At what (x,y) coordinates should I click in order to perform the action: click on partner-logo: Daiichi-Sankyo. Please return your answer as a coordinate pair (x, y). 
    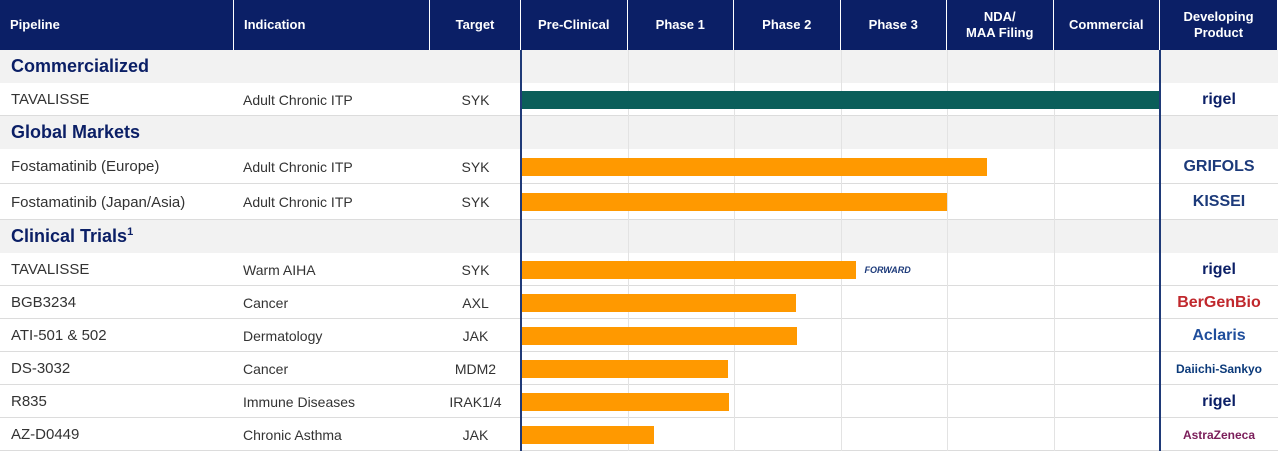
    Looking at the image, I should click on (1219, 368).